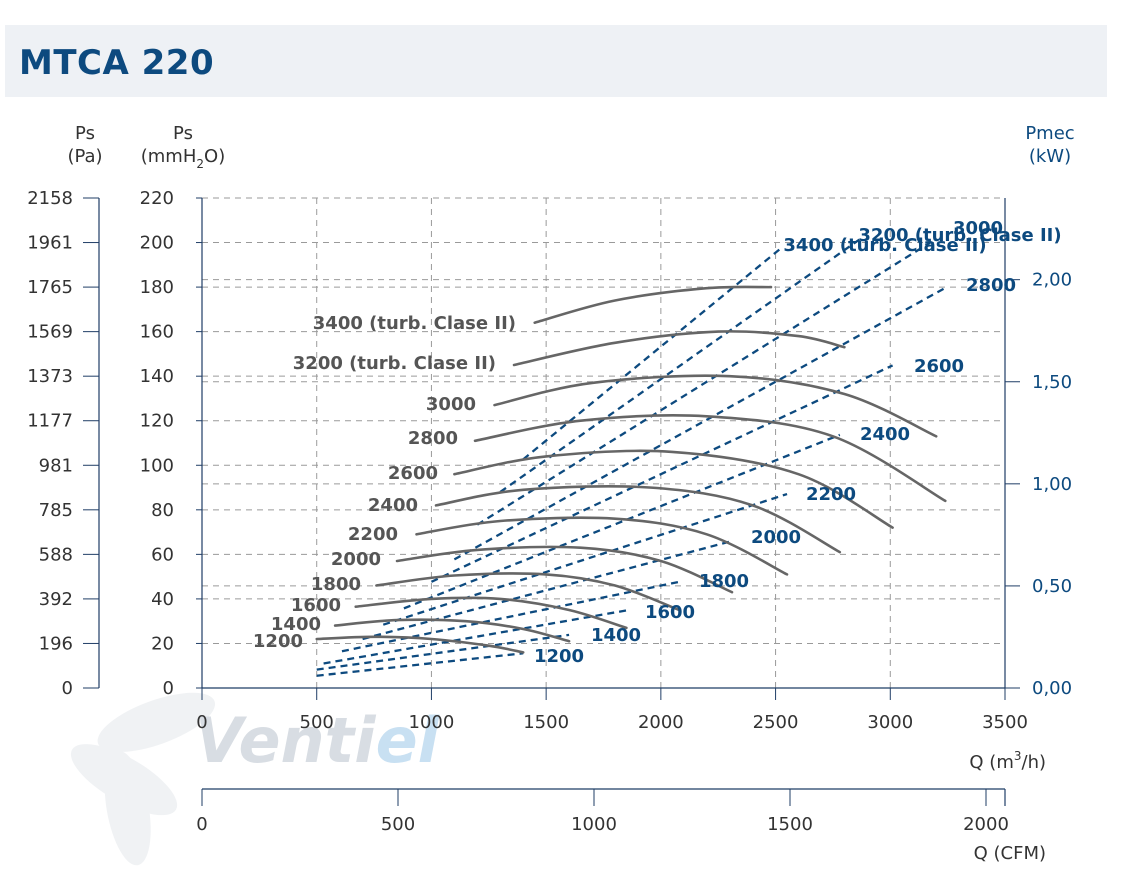 The height and width of the screenshot is (890, 1121). I want to click on x-axis-title-pre: Q (m, so click(991, 762).